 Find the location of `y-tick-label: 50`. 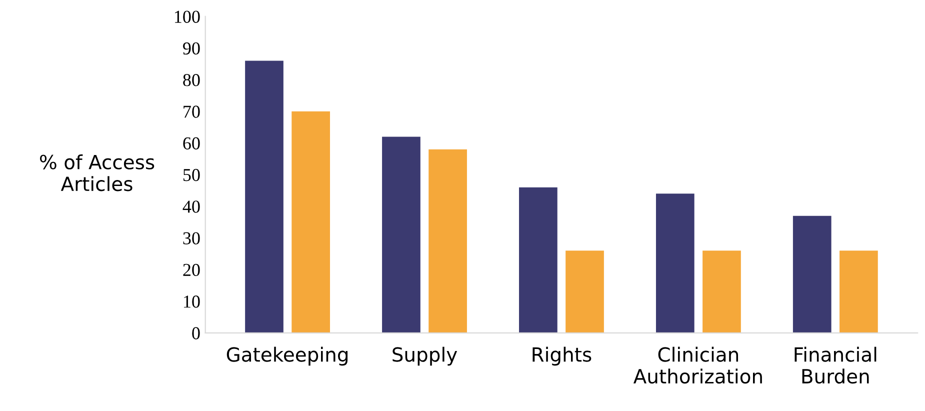

y-tick-label: 50 is located at coordinates (191, 175).